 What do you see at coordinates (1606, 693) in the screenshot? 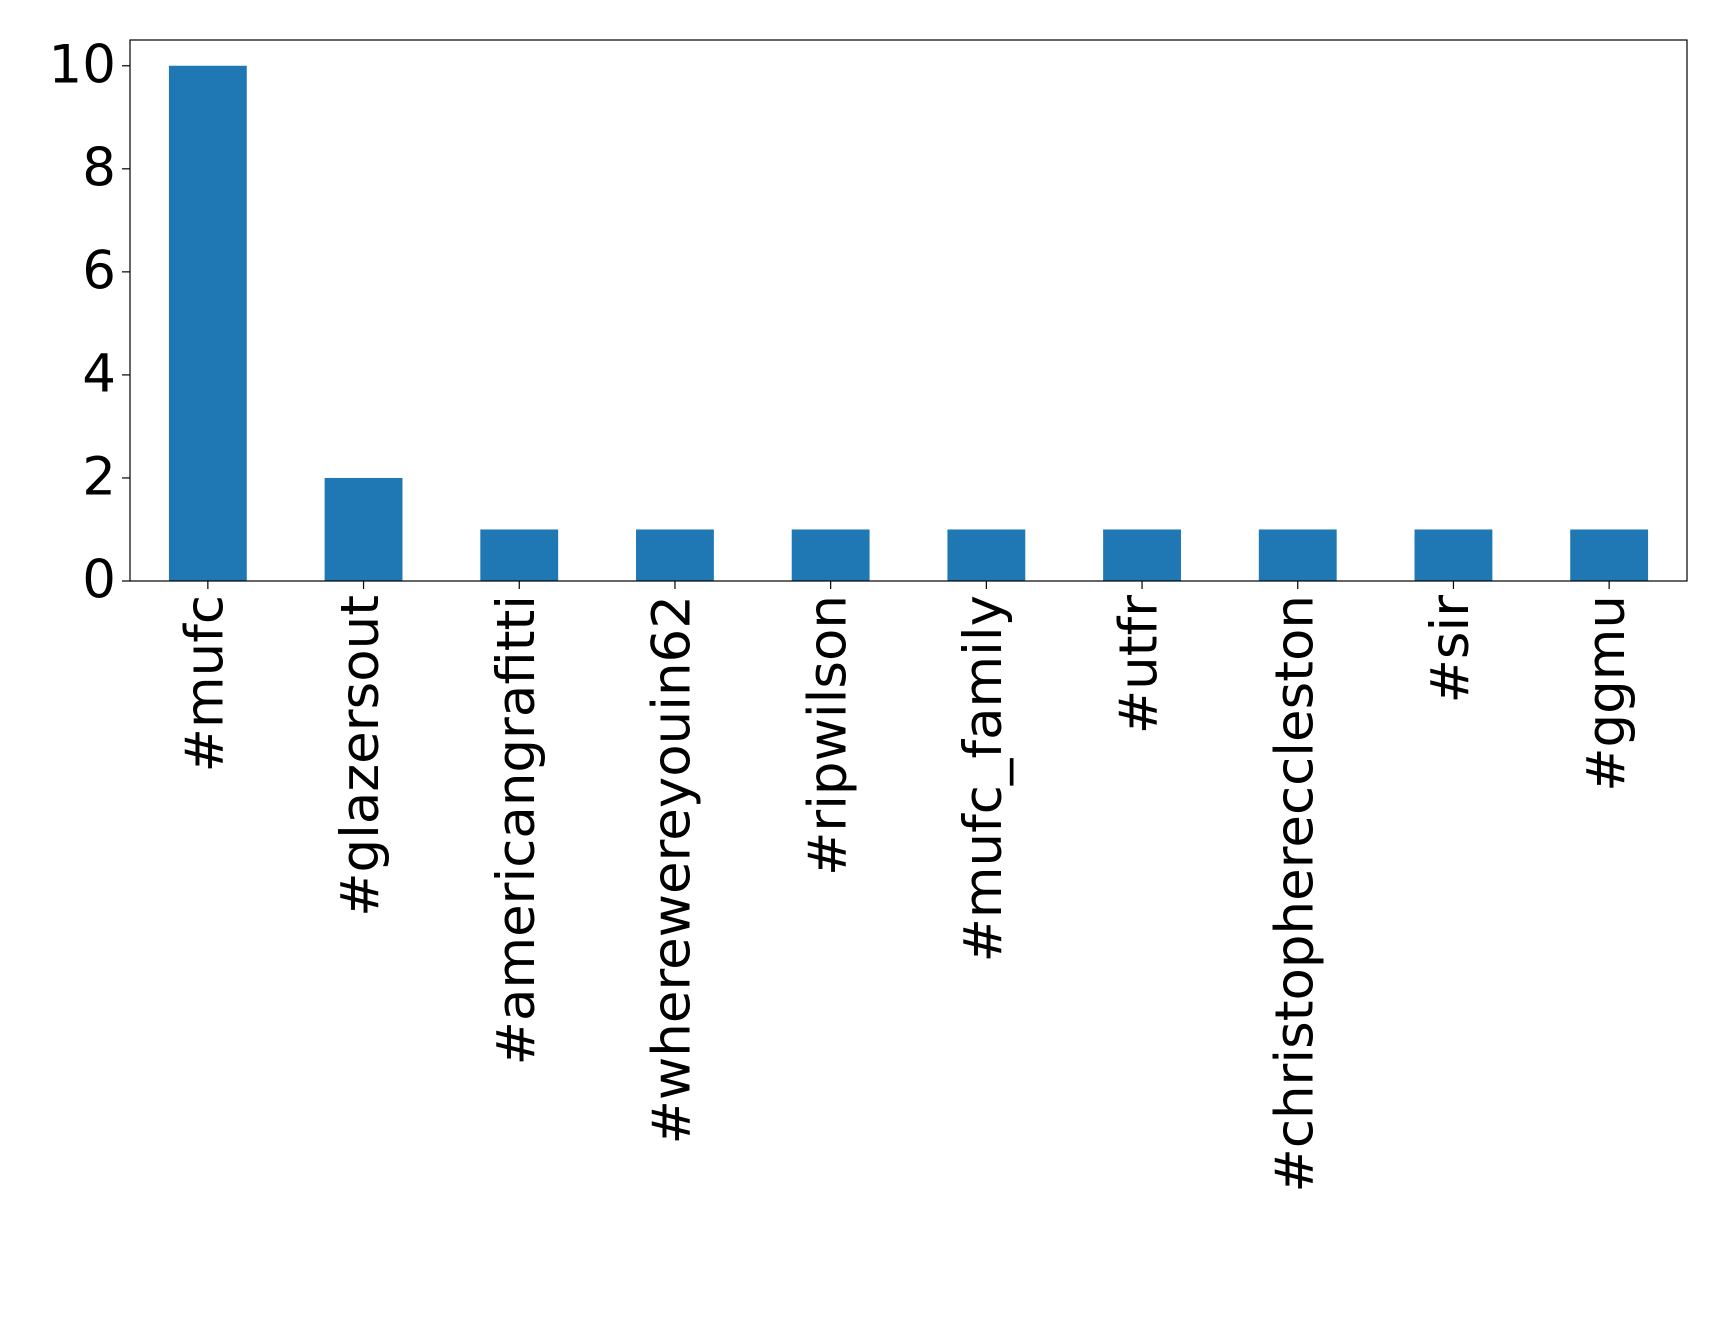
I see `x-tick-label: #ggmu` at bounding box center [1606, 693].